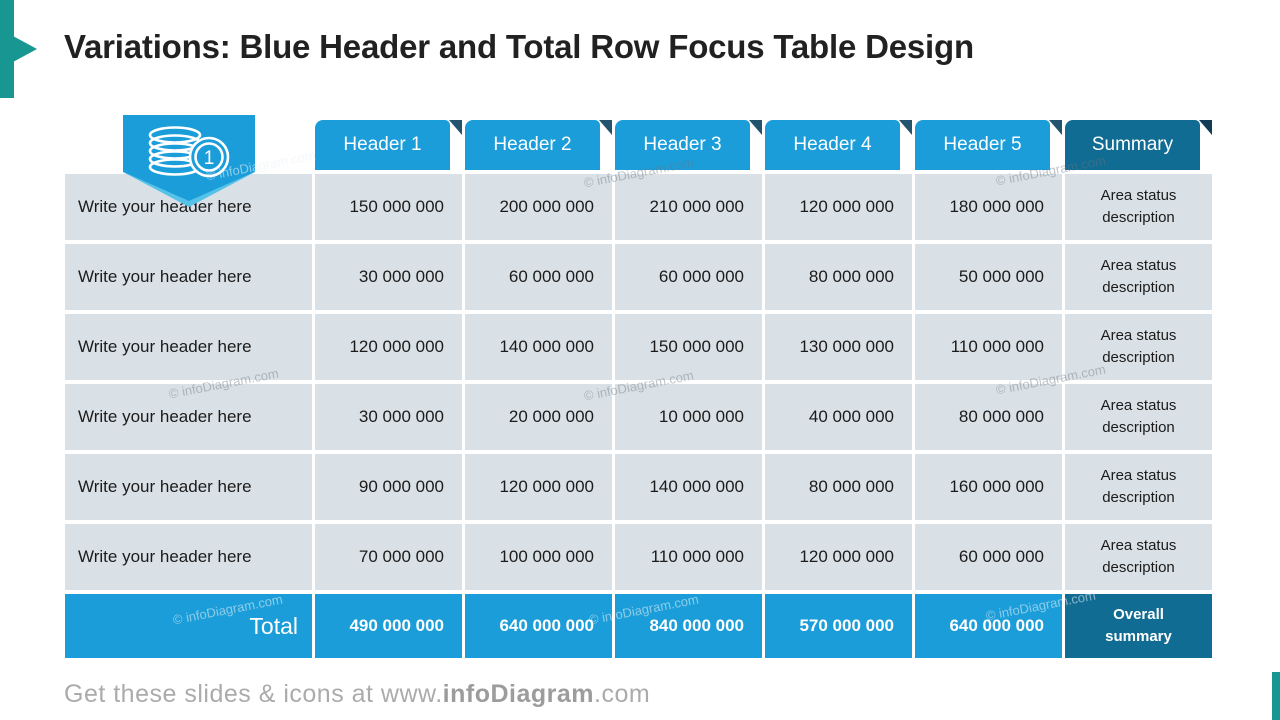 The width and height of the screenshot is (1280, 720). What do you see at coordinates (188, 626) in the screenshot?
I see `total-label-cell: Total` at bounding box center [188, 626].